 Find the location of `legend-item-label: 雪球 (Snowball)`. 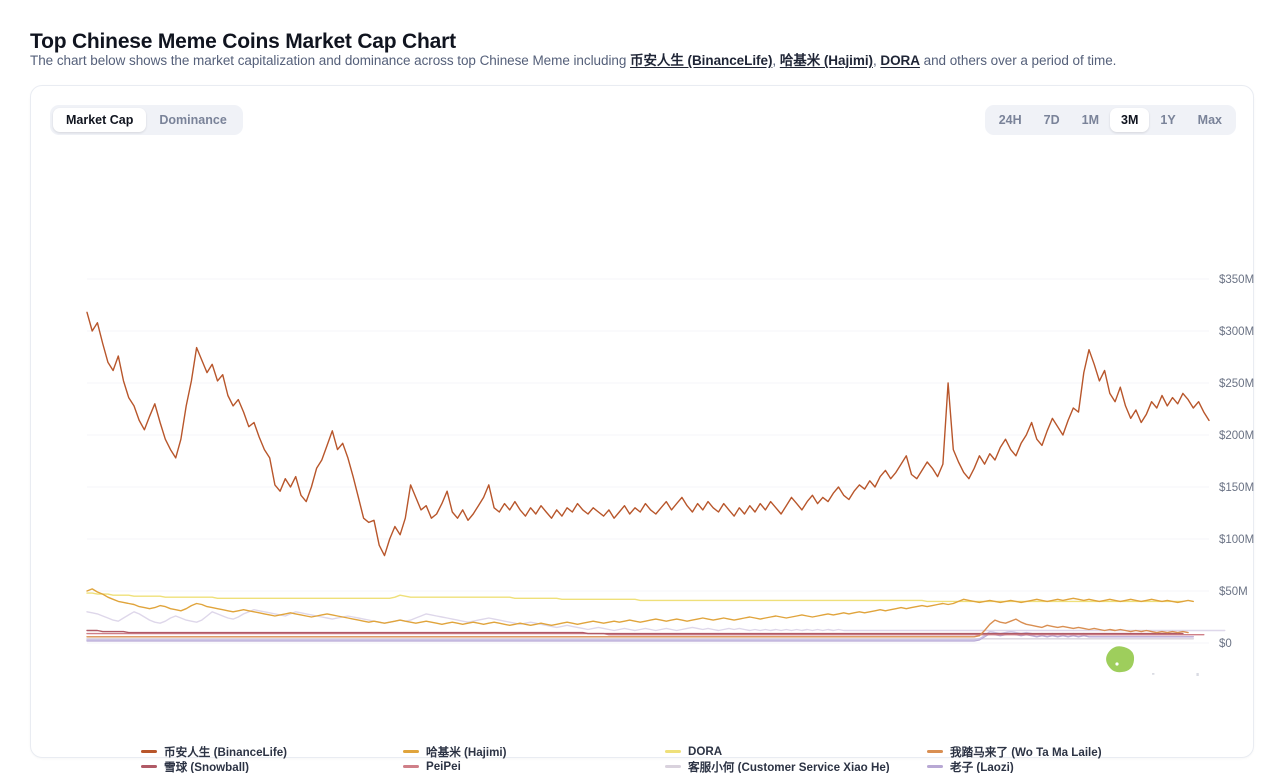

legend-item-label: 雪球 (Snowball) is located at coordinates (207, 766).